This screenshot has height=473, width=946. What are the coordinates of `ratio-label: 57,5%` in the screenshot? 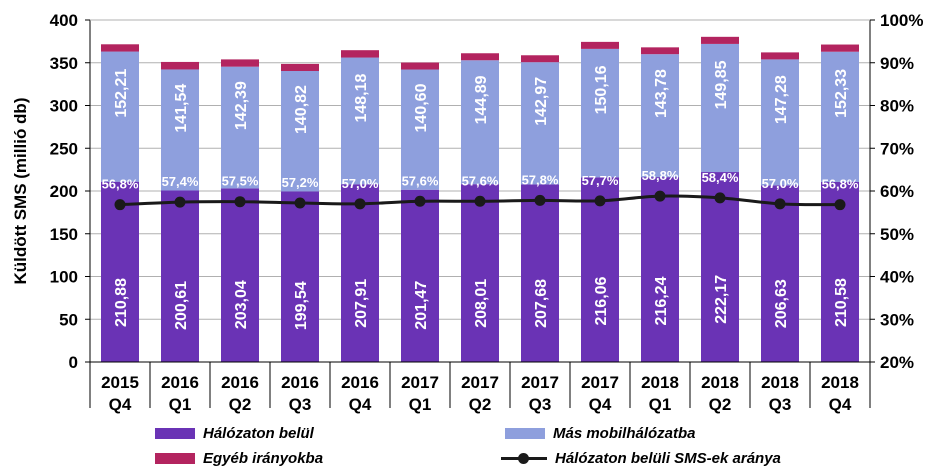 It's located at (240, 181).